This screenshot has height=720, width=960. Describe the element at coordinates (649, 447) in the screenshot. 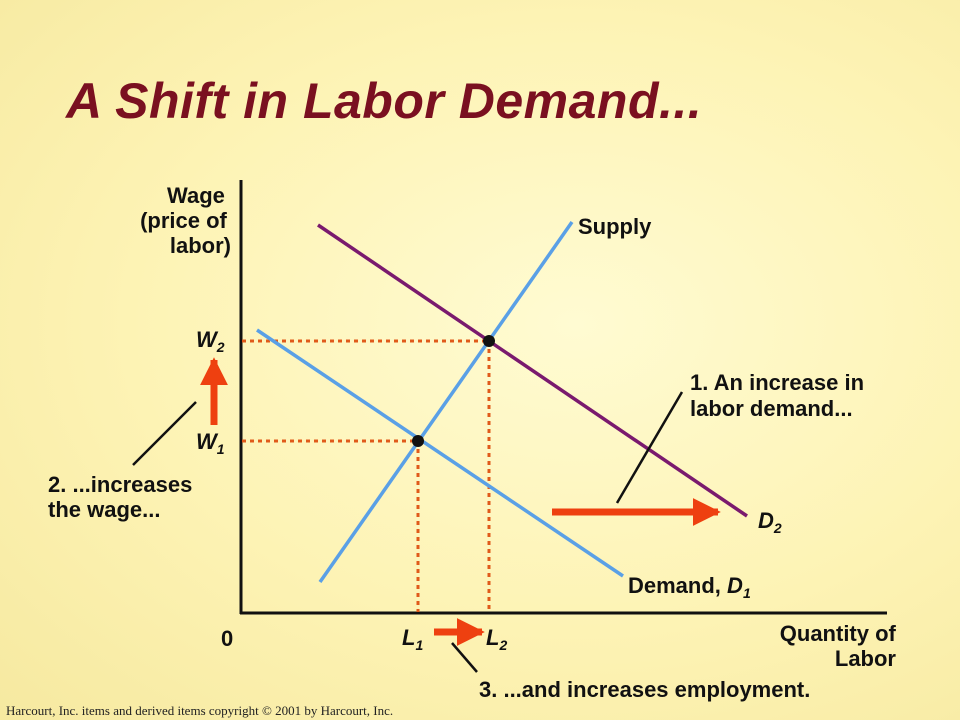

I see `step1-pointer` at that location.